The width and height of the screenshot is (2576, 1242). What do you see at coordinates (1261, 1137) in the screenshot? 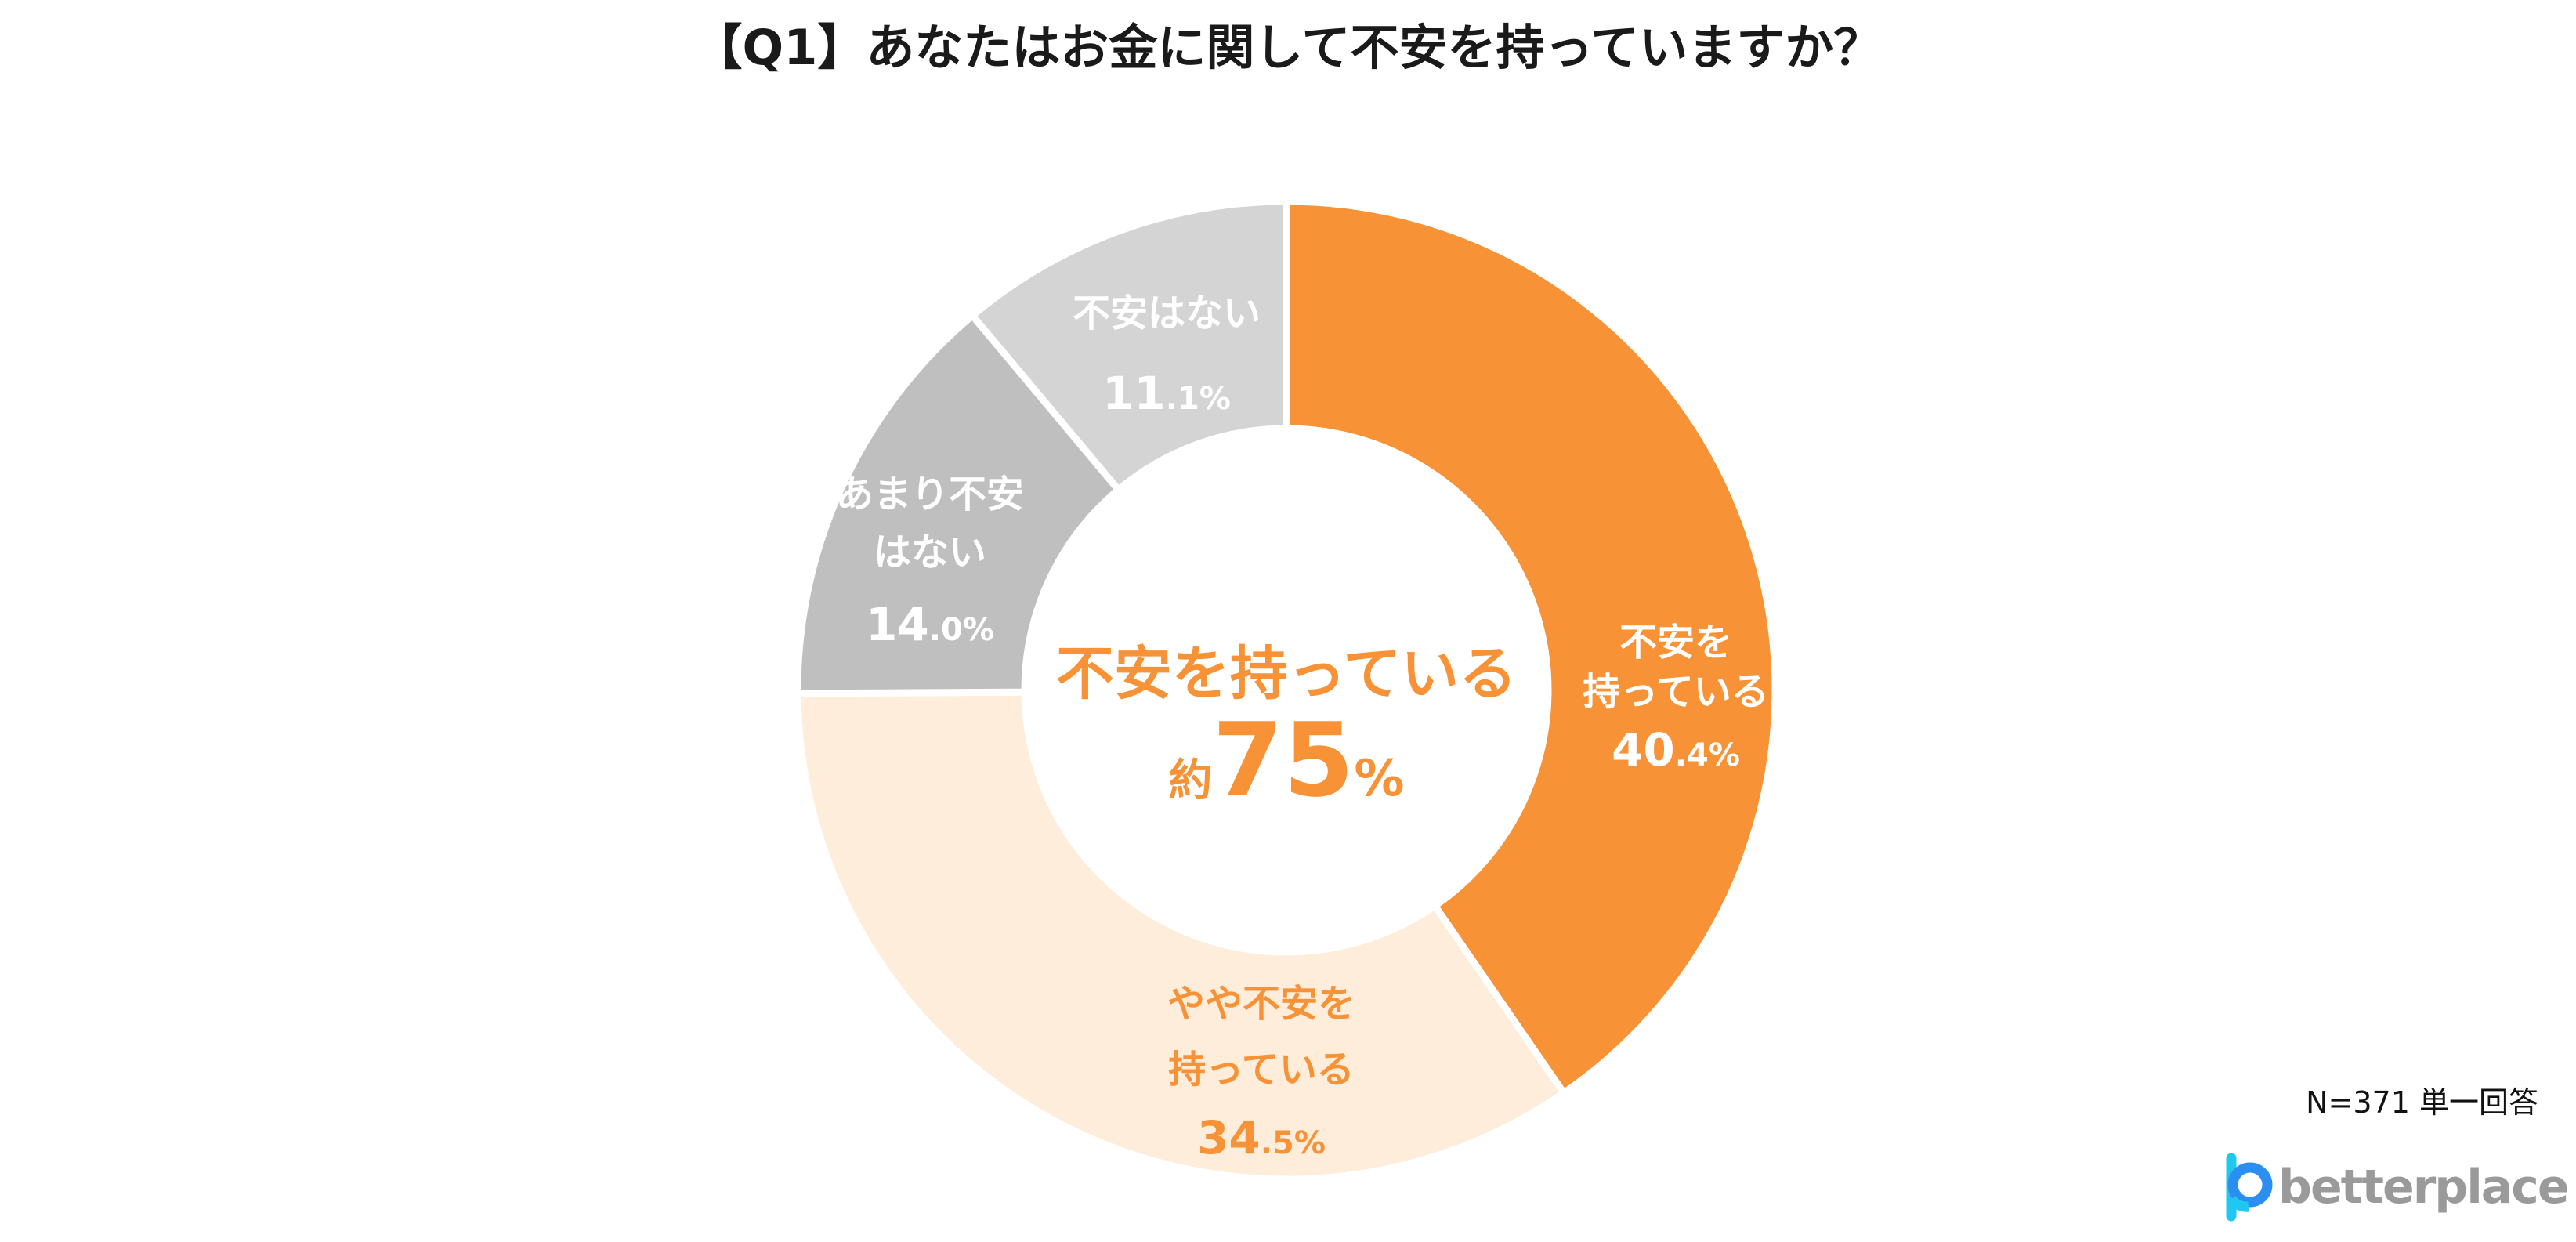
I see `slice-value: 34.5%` at bounding box center [1261, 1137].